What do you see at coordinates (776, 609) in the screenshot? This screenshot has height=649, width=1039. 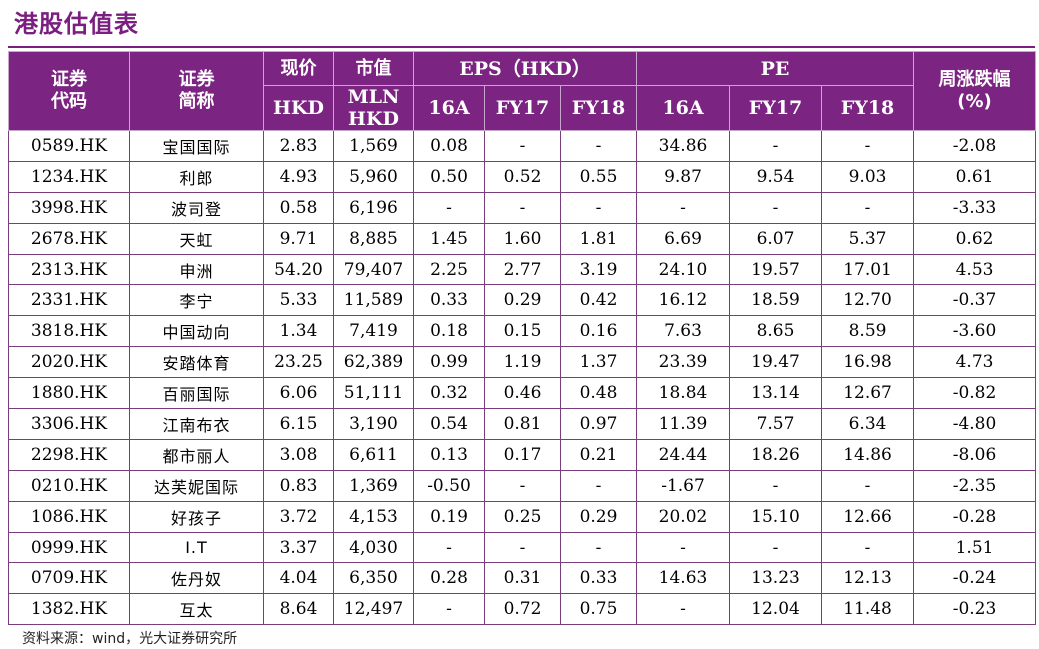 I see `cell-pe-fy17: 12.04` at bounding box center [776, 609].